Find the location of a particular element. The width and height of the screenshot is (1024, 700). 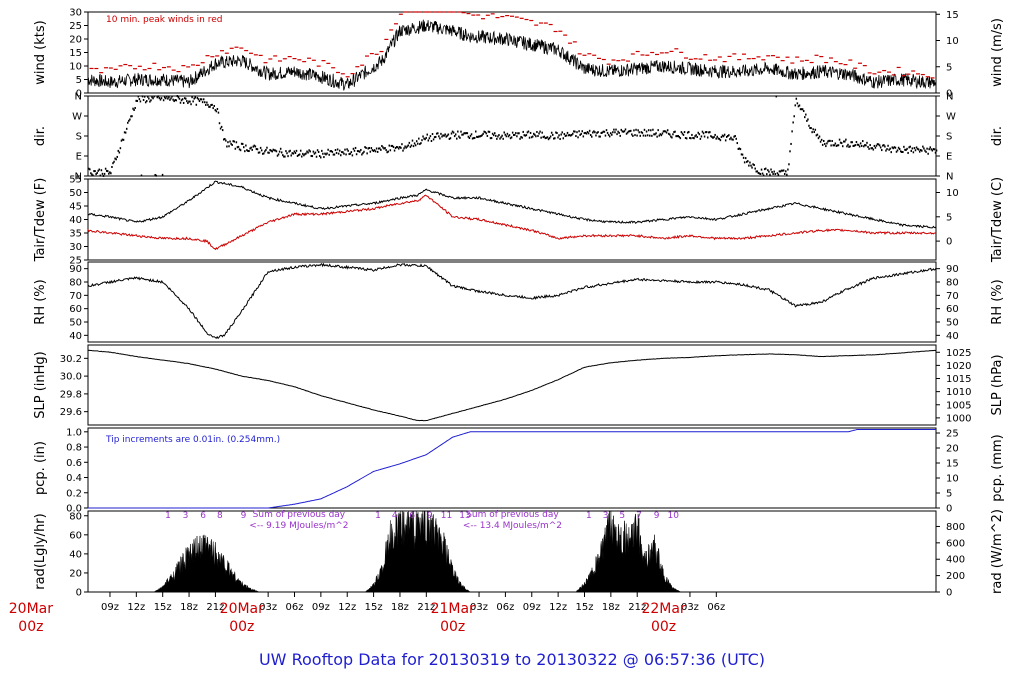

x-axis-tick-label: 18z is located at coordinates (189, 607).